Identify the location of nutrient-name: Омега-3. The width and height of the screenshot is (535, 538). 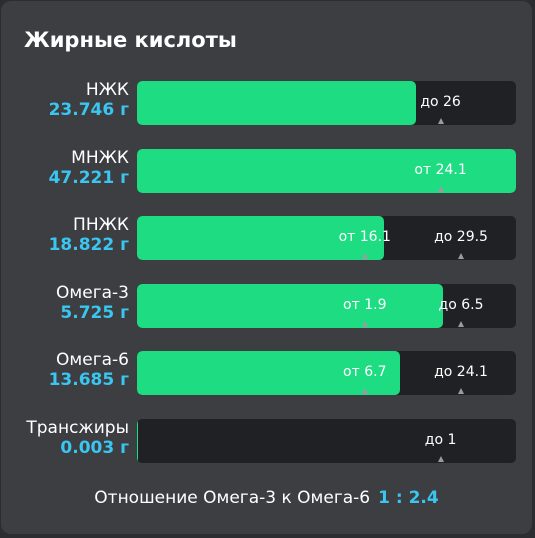
(92, 293).